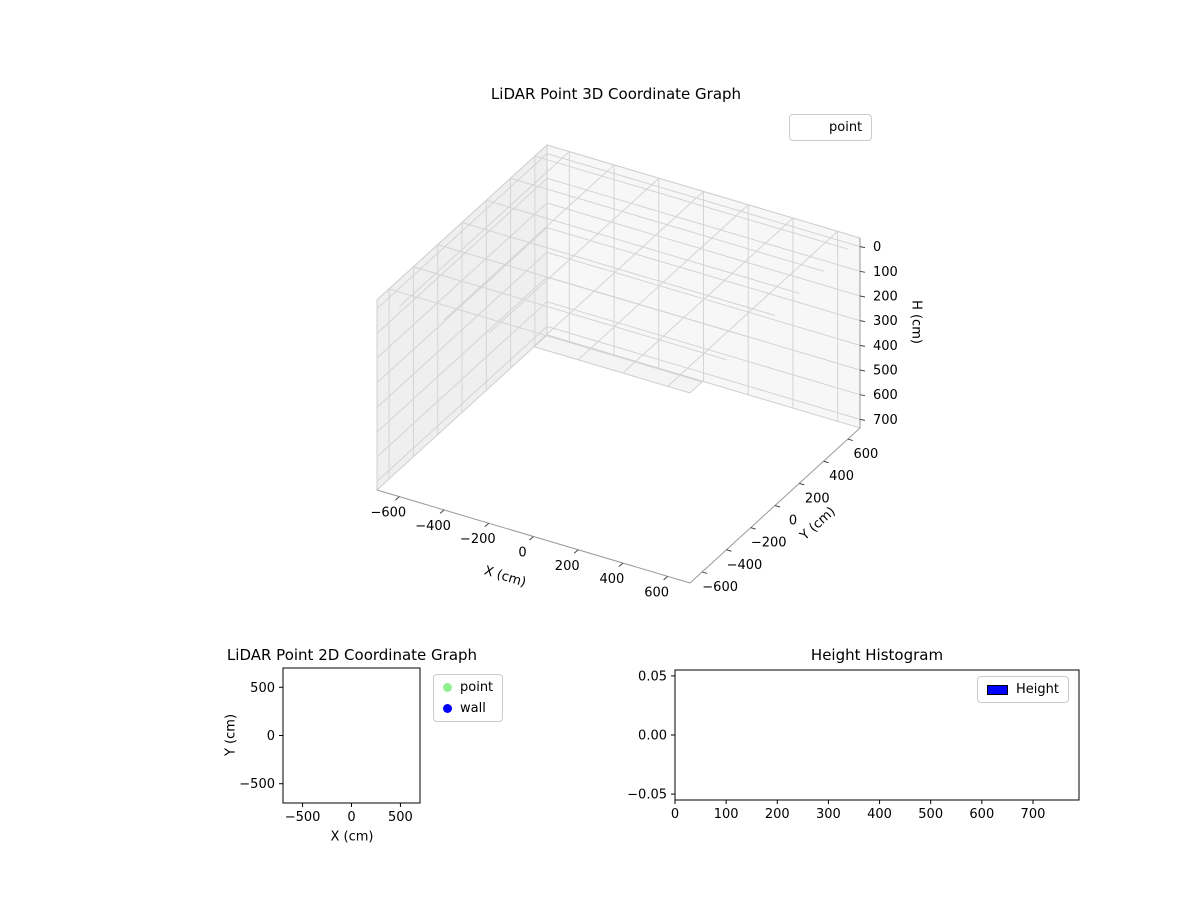 This screenshot has height=900, width=1200. Describe the element at coordinates (810, 127) in the screenshot. I see `point-marker-blank` at that location.